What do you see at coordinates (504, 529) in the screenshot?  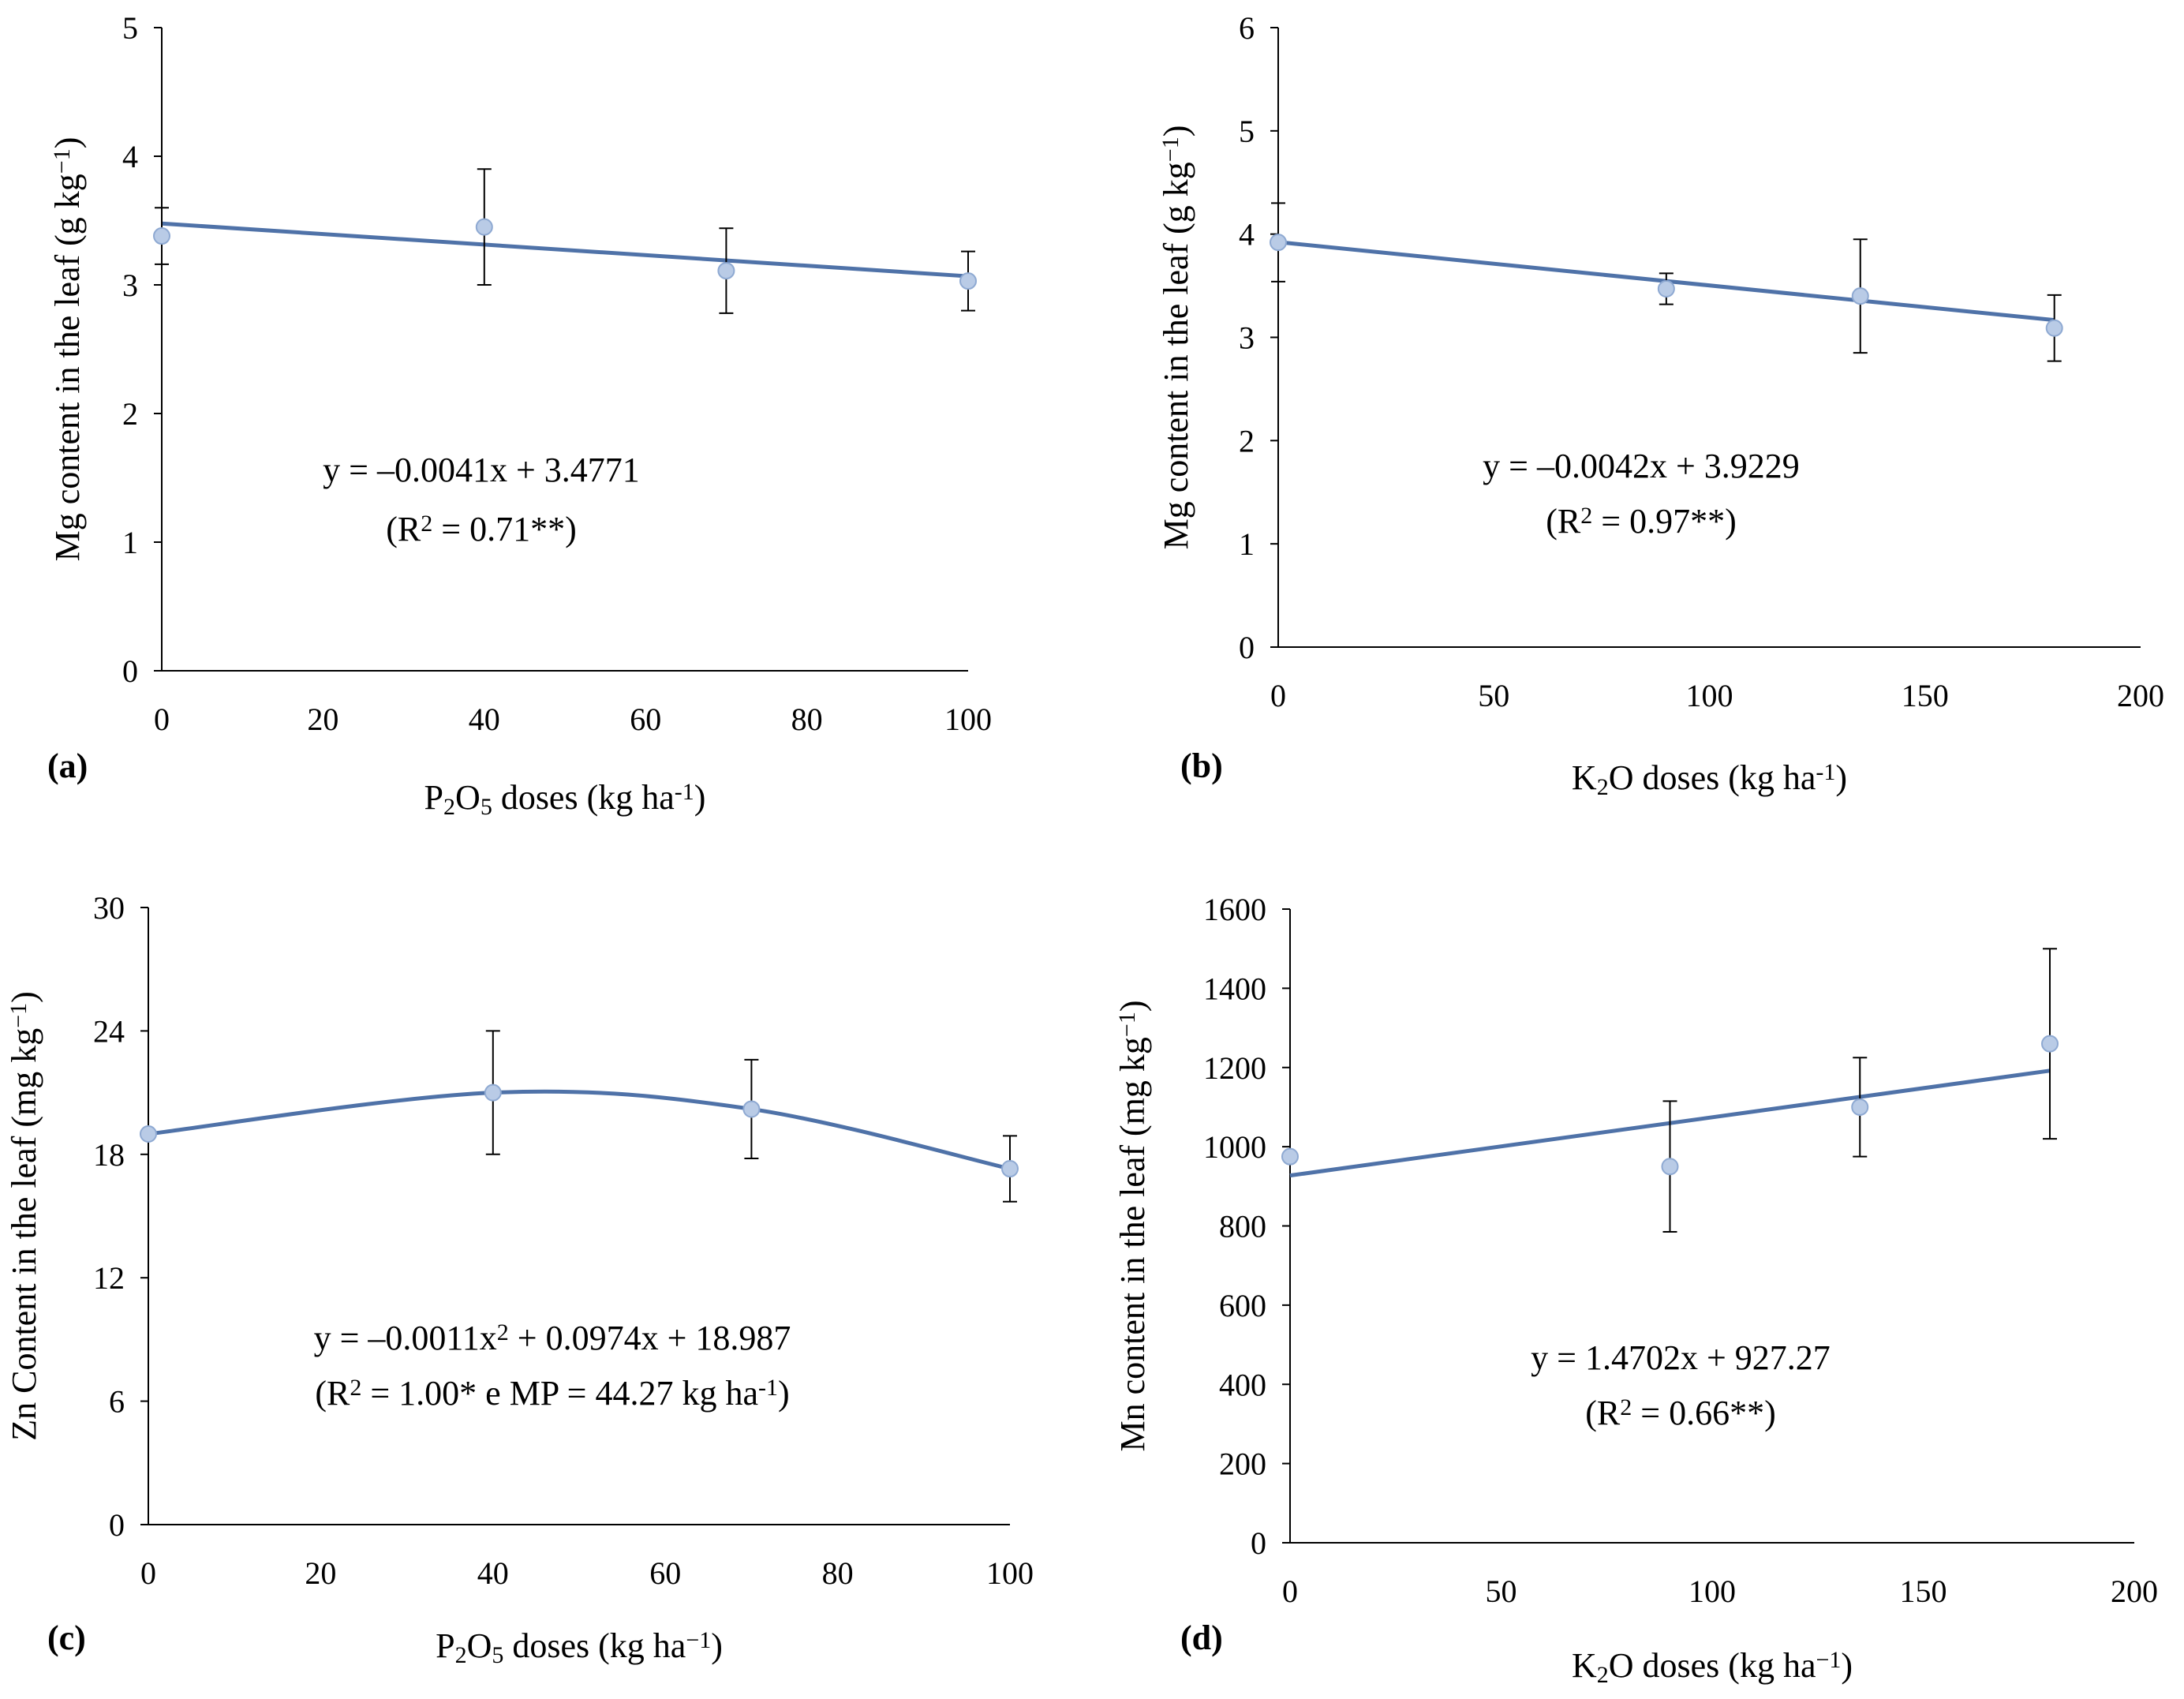 I see `label-text: = 0.71**)` at bounding box center [504, 529].